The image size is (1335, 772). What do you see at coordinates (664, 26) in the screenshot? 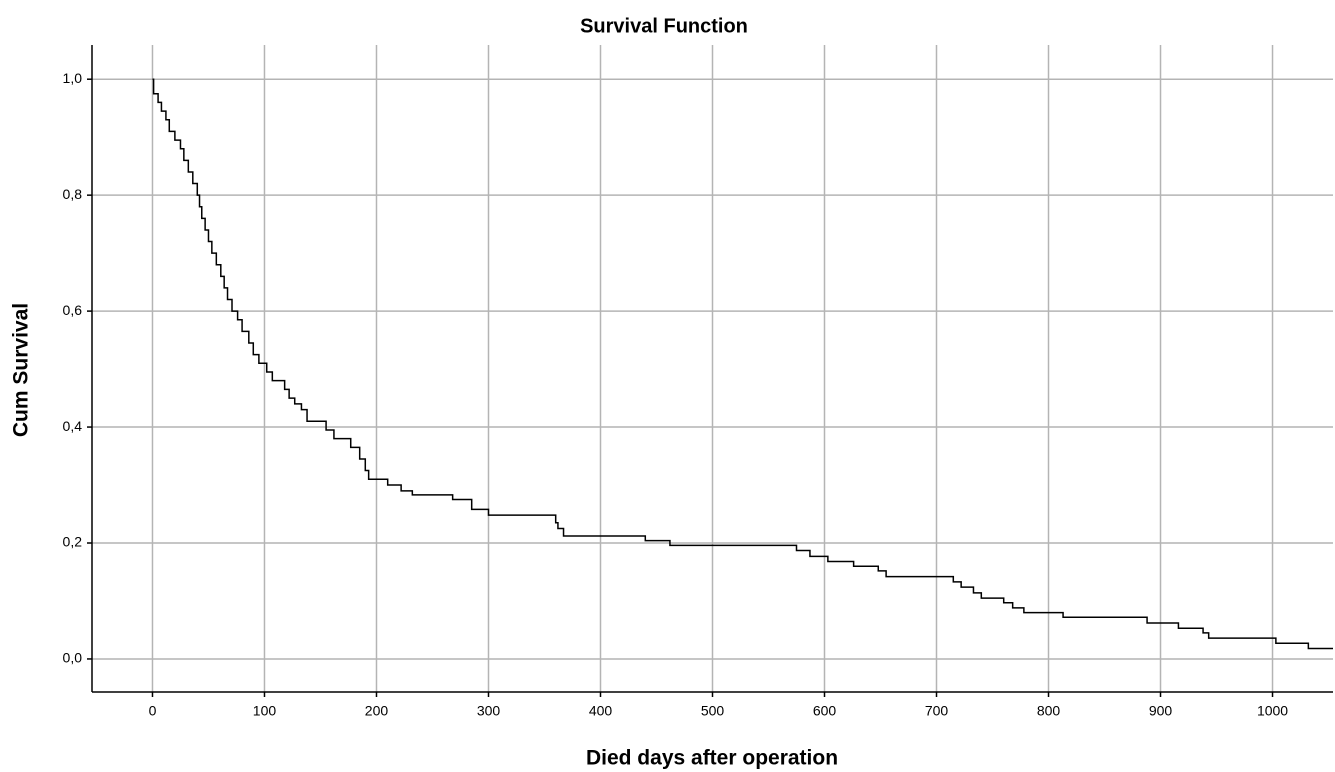
I see `chart-title: Survival Function` at bounding box center [664, 26].